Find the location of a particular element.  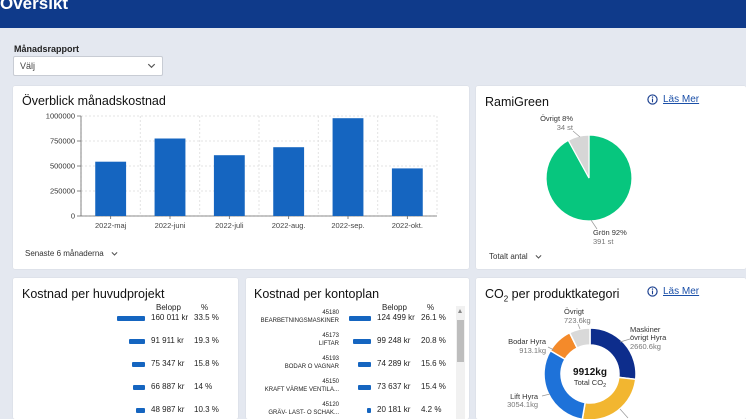

report-select-value: Välj is located at coordinates (28, 66).